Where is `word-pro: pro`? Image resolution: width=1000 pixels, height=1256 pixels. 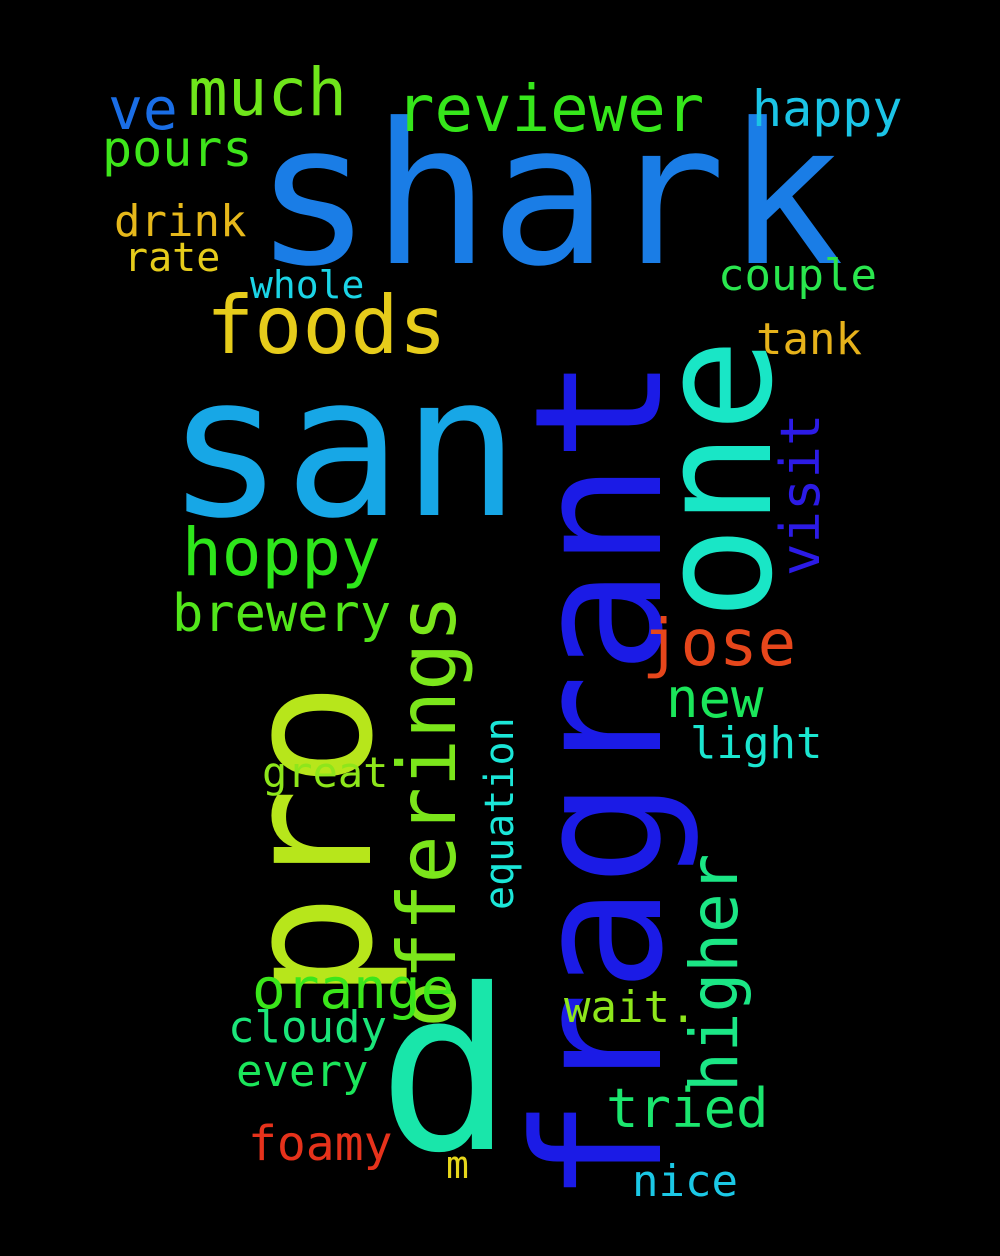 word-pro: pro is located at coordinates (309, 841).